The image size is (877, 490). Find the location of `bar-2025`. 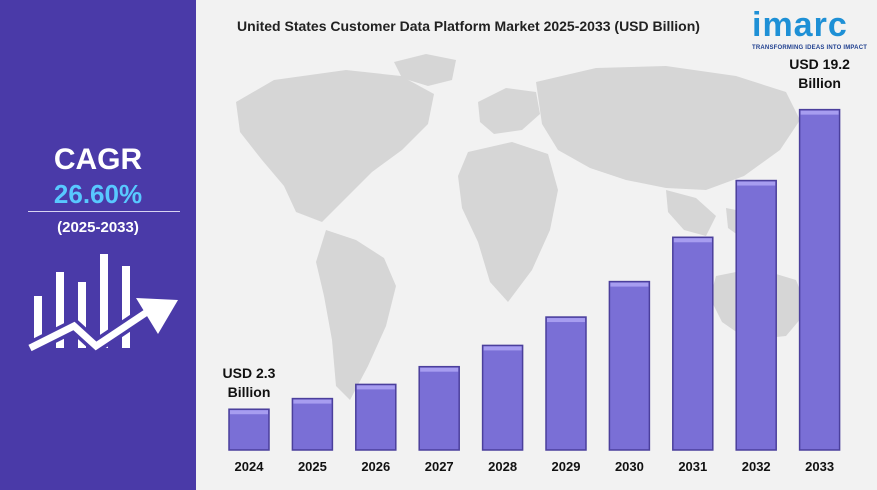

bar-2025 is located at coordinates (312, 424).